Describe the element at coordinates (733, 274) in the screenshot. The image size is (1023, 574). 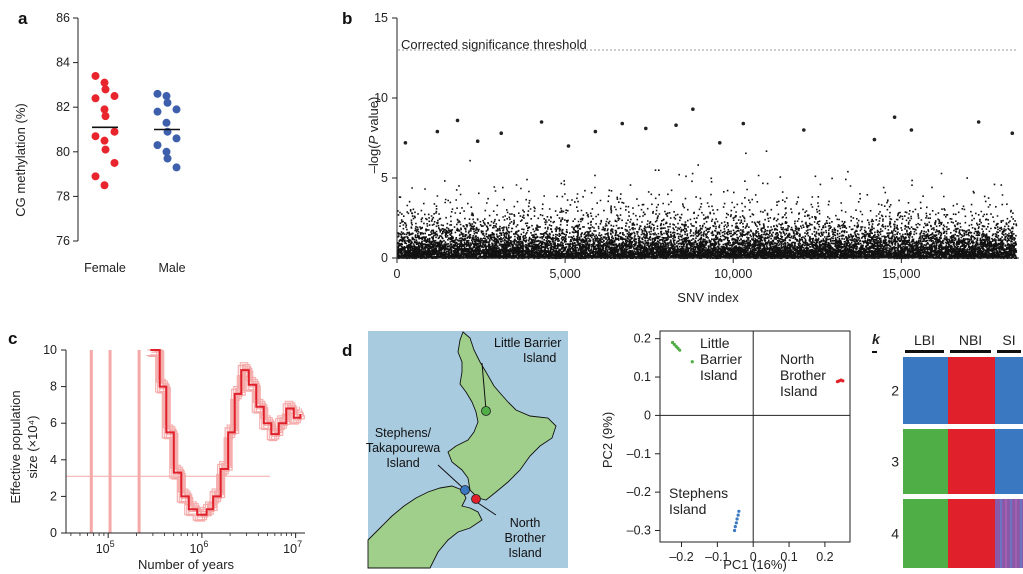
I see `panel-b-x-tick-label: 10,000` at that location.